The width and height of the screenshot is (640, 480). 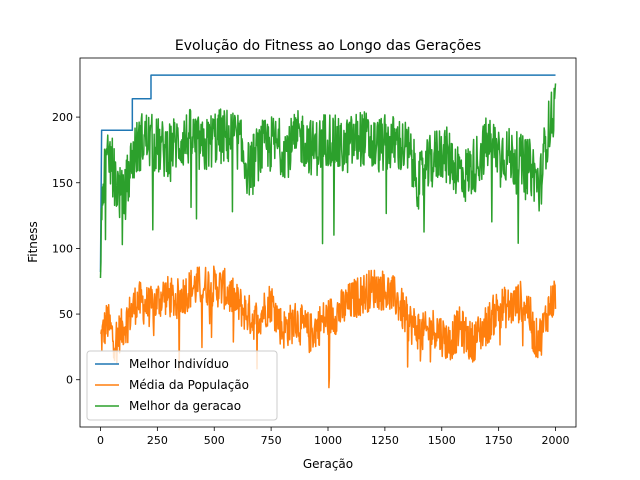 What do you see at coordinates (33, 242) in the screenshot?
I see `y-axis-label: Fitness` at bounding box center [33, 242].